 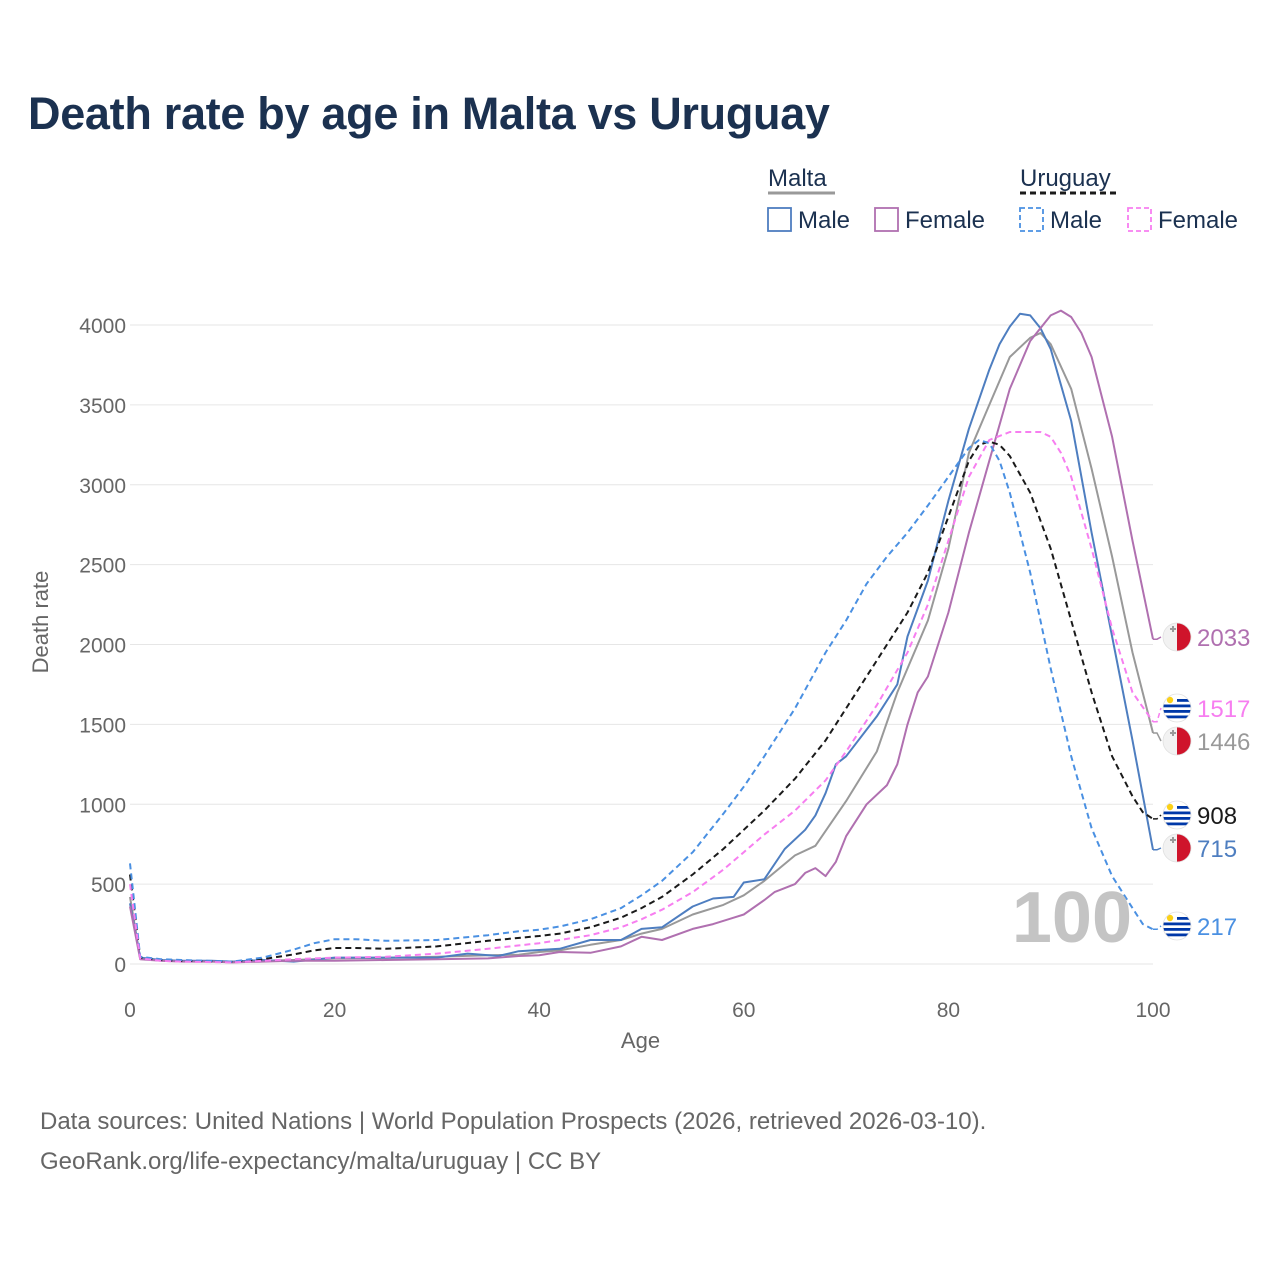 I want to click on x-tick-label: 100, so click(x=1152, y=1010).